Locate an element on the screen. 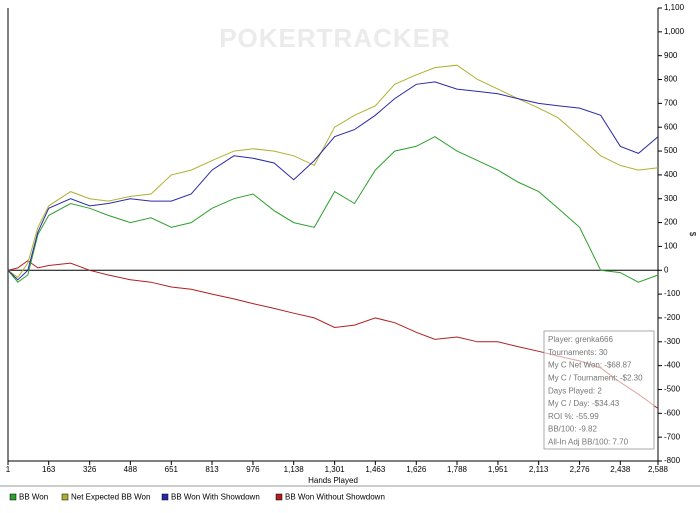 The image size is (700, 513). stats-line: BB/100: -9.82 is located at coordinates (572, 429).